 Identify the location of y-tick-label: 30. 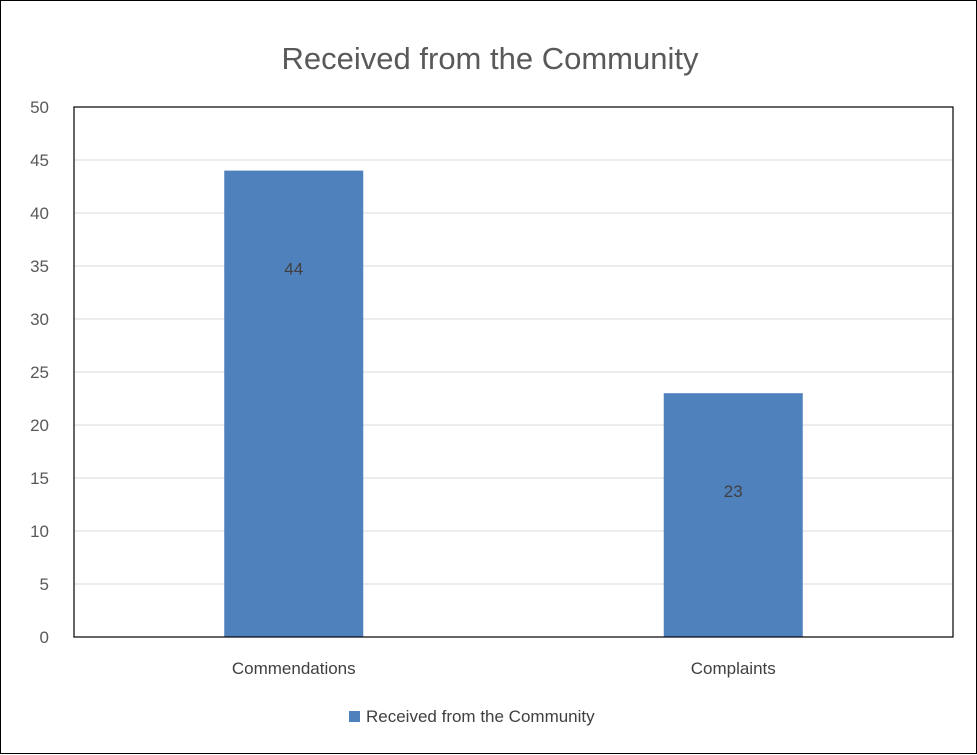
(39, 319).